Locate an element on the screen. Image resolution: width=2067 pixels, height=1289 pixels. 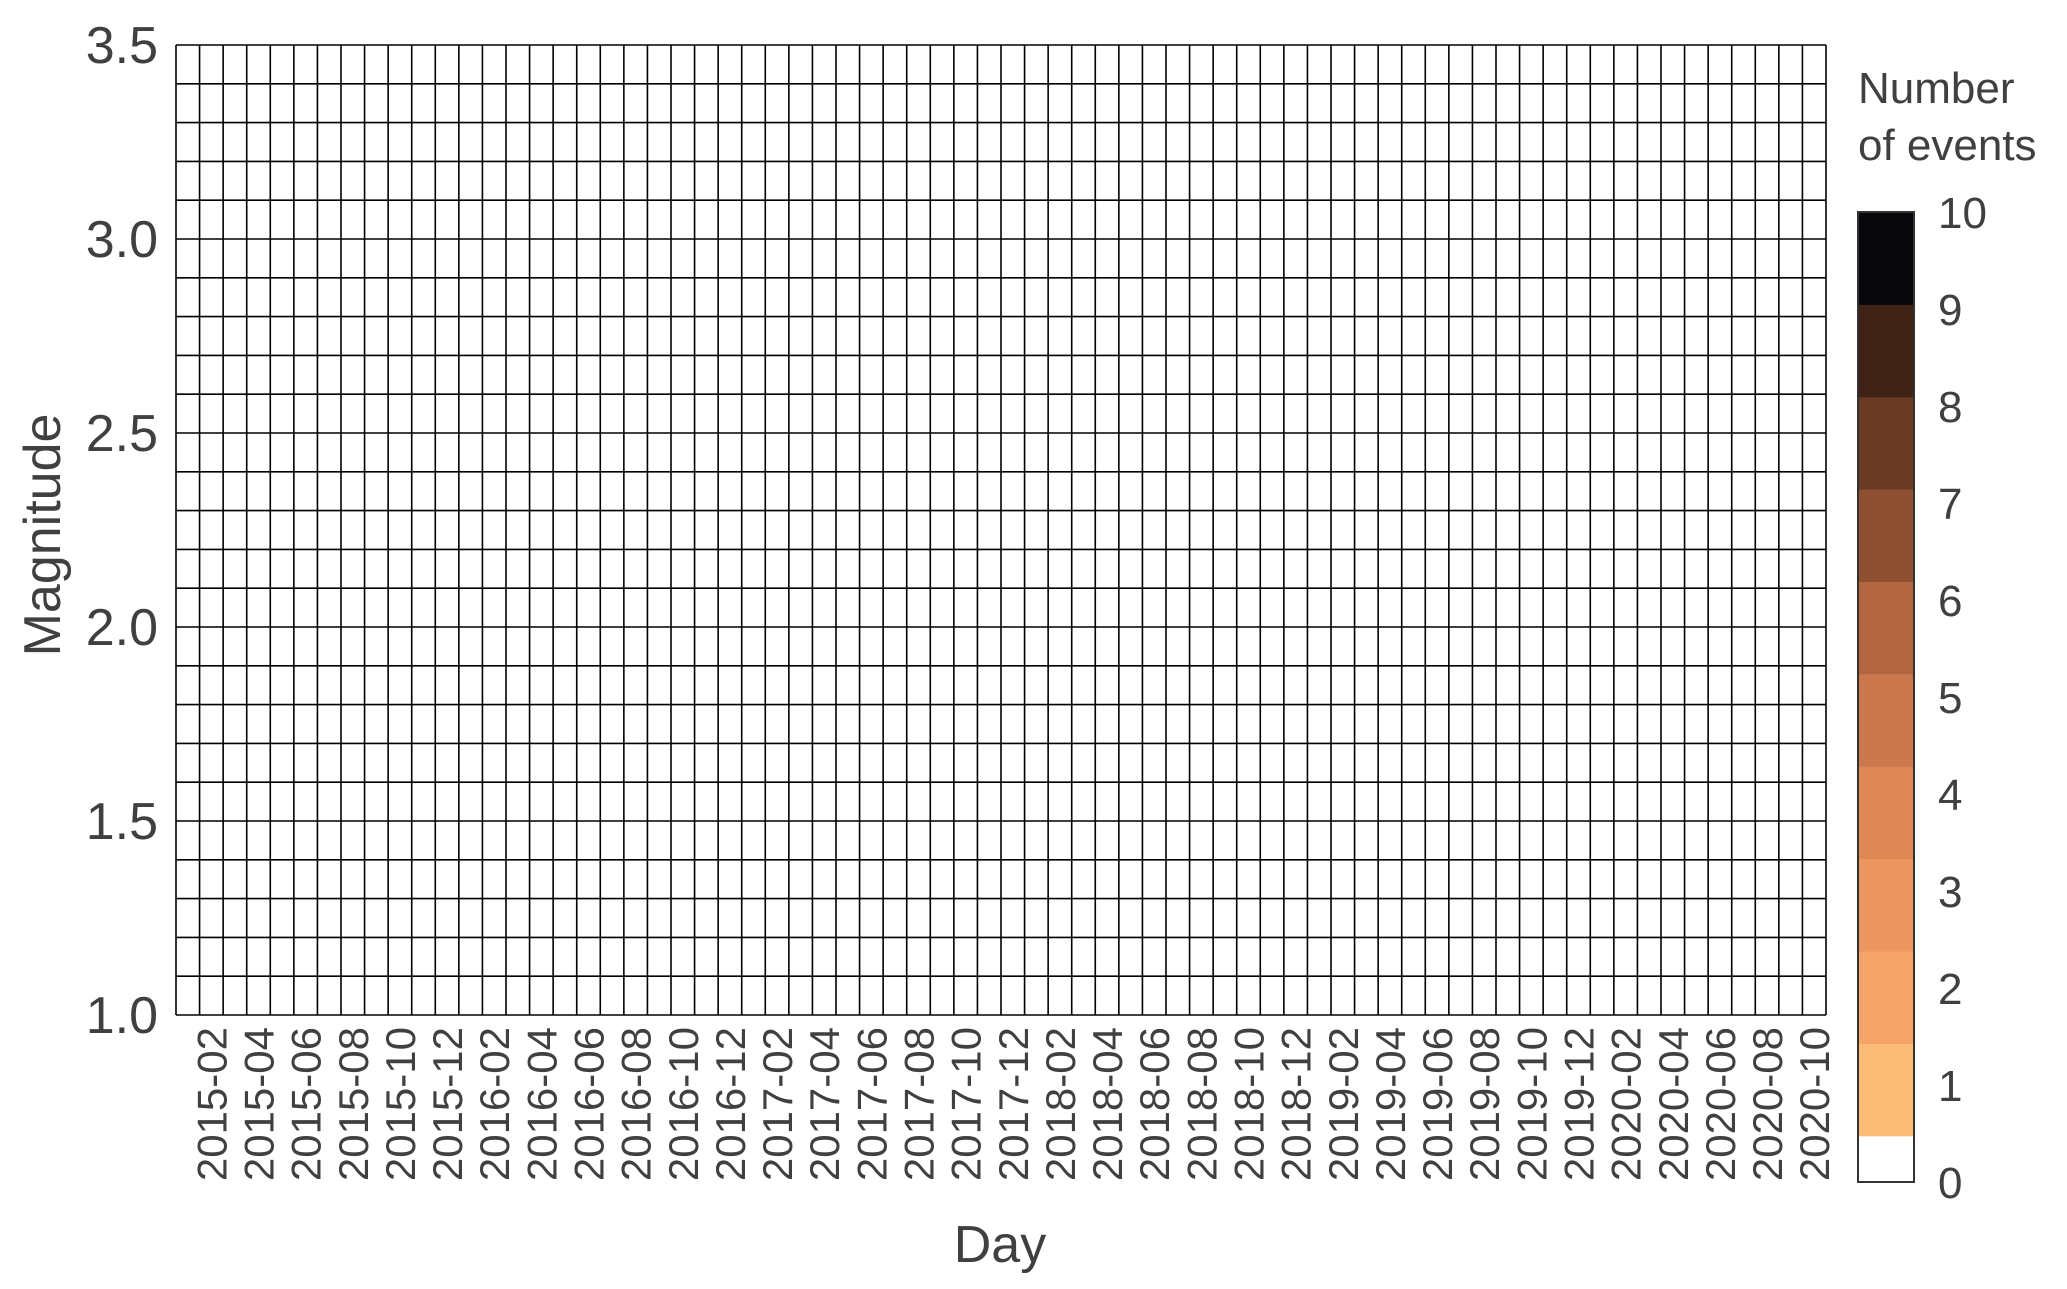
x-tick-label: 2018-06 is located at coordinates (1154, 1104).